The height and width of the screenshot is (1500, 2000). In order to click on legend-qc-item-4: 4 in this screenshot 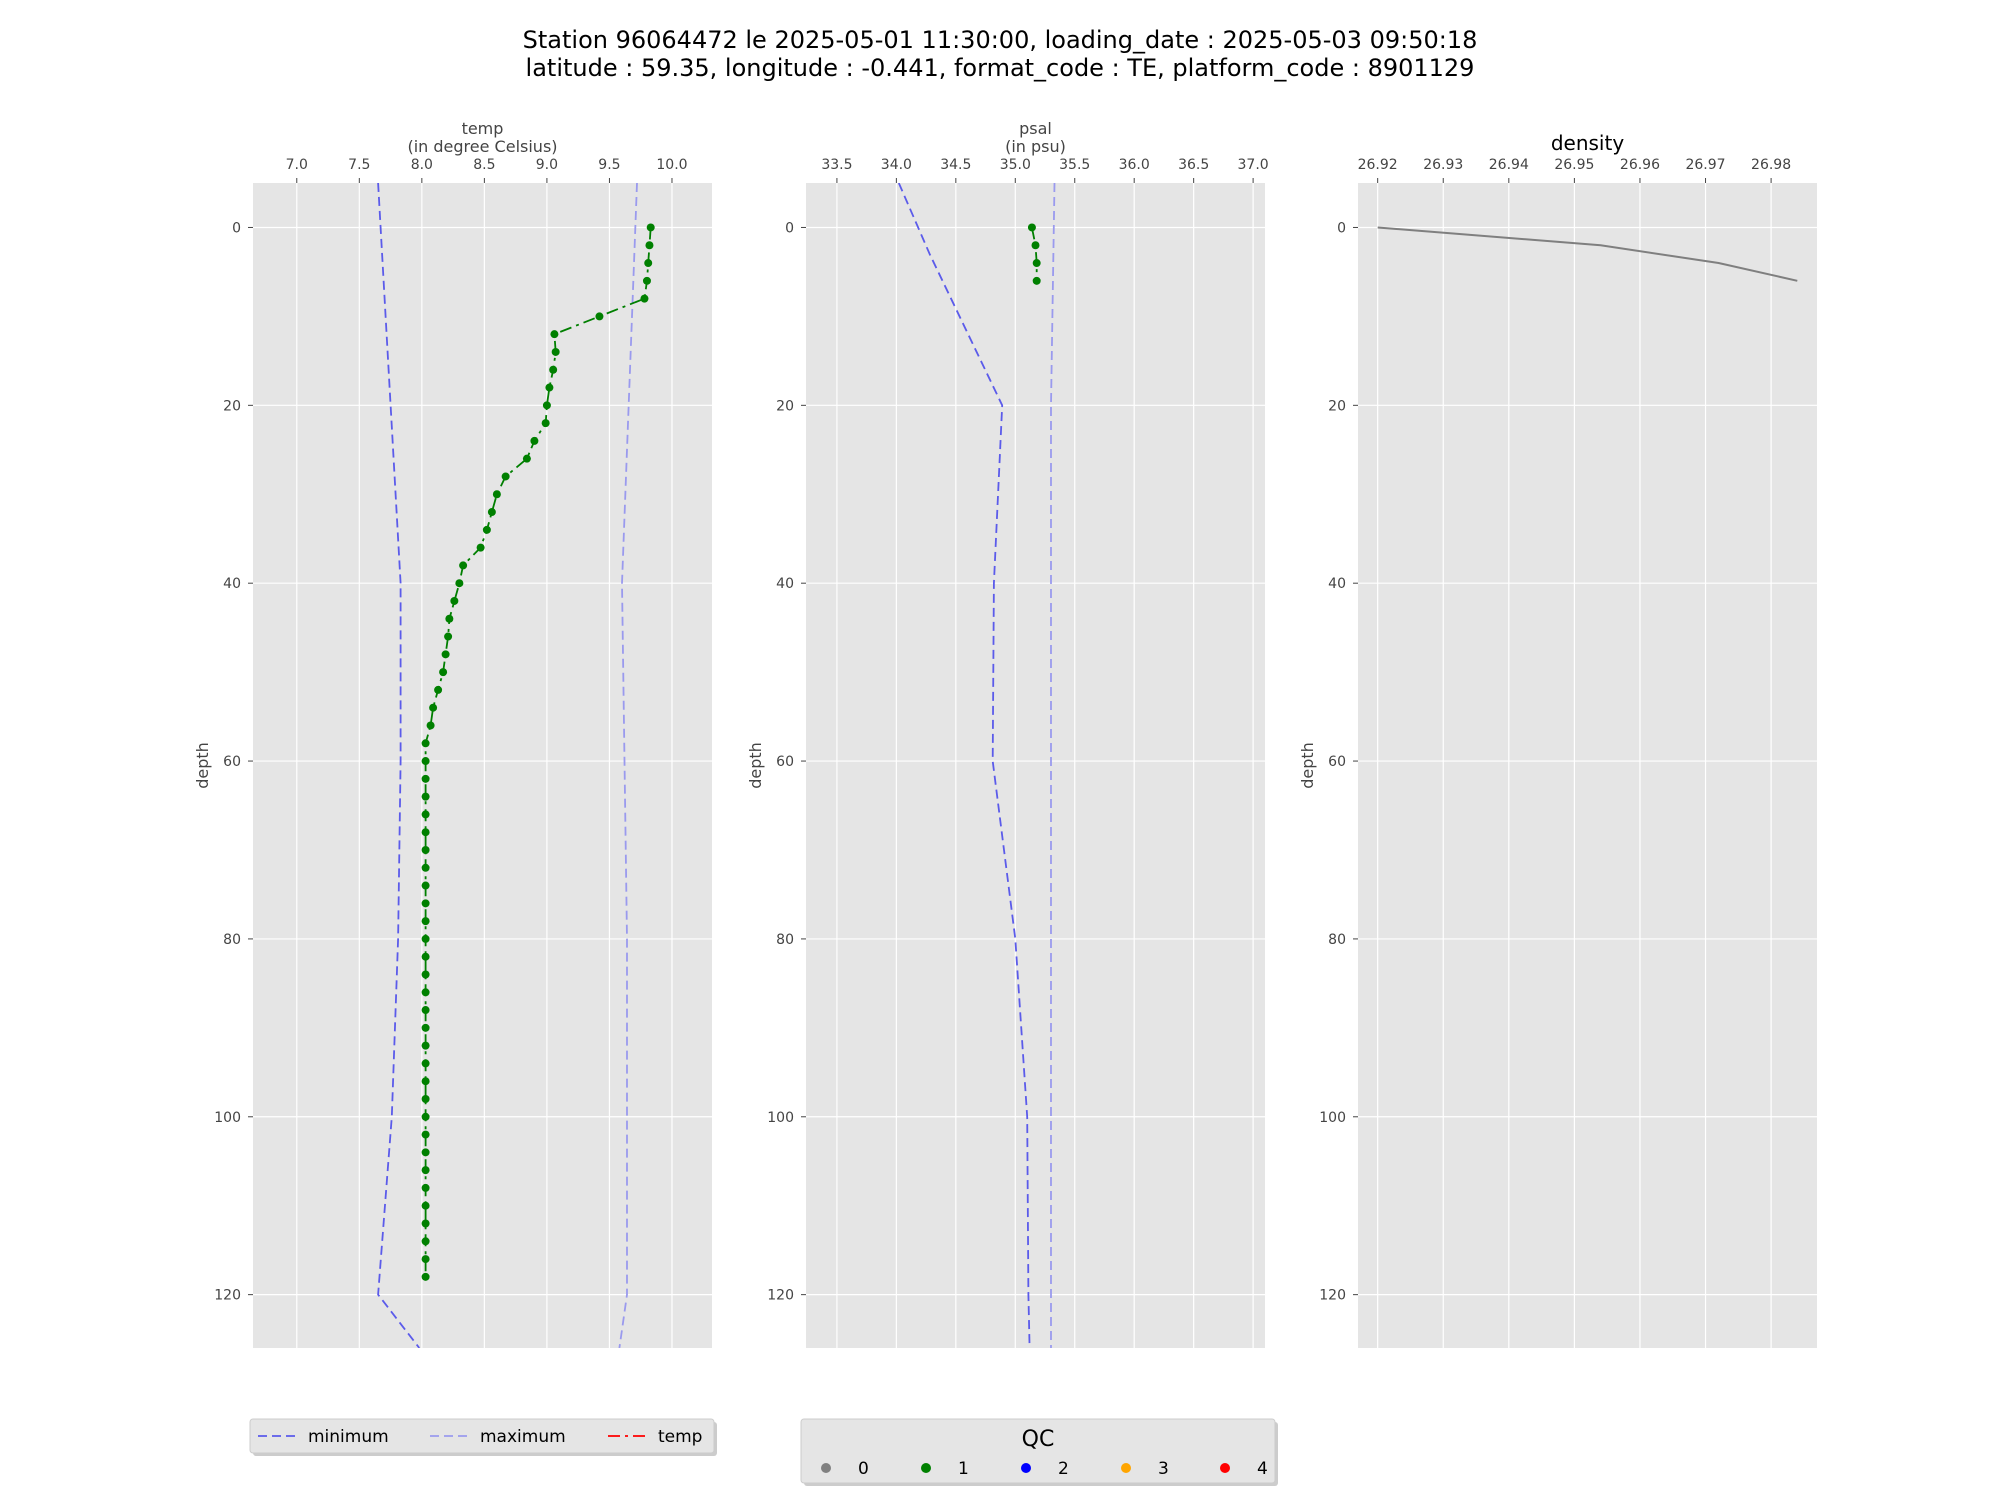, I will do `click(1244, 1469)`.